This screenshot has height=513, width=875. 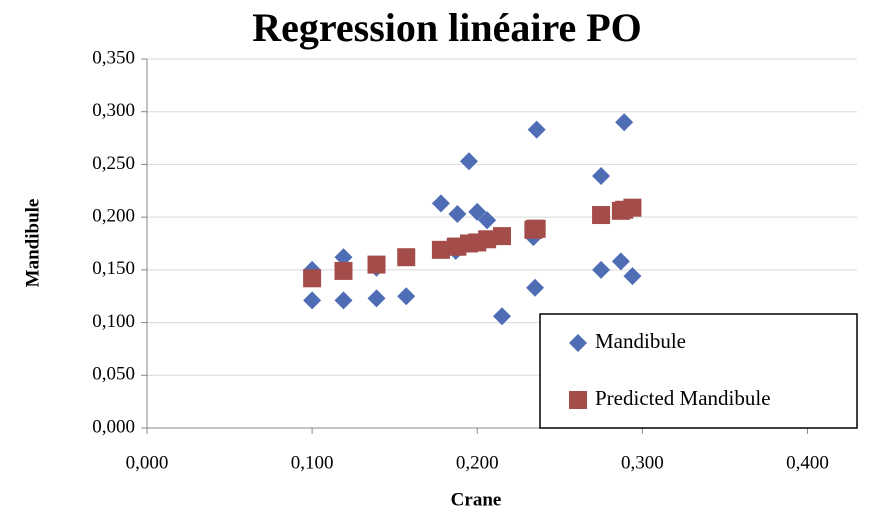 What do you see at coordinates (113, 216) in the screenshot?
I see `y-tick-label: 0,200` at bounding box center [113, 216].